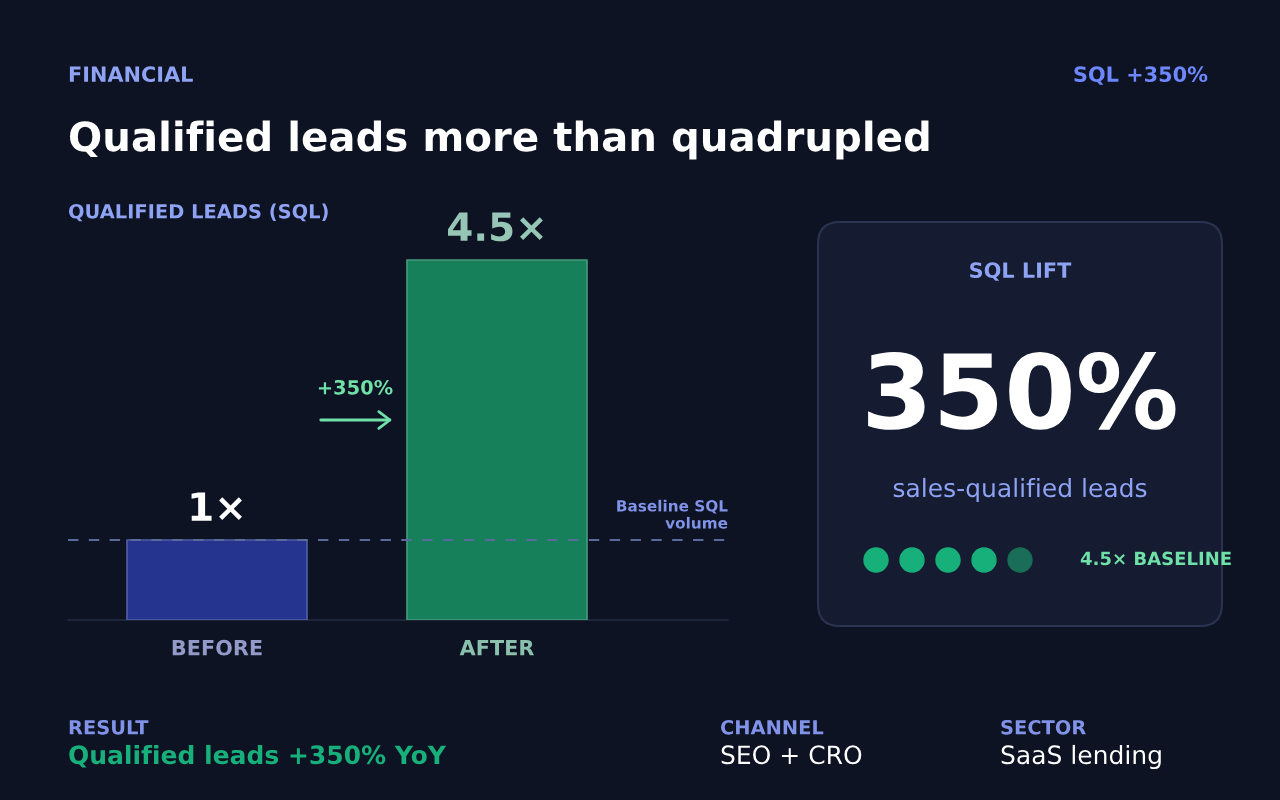 This screenshot has height=800, width=1280. What do you see at coordinates (1021, 271) in the screenshot?
I see `text: SQL LIFT` at bounding box center [1021, 271].